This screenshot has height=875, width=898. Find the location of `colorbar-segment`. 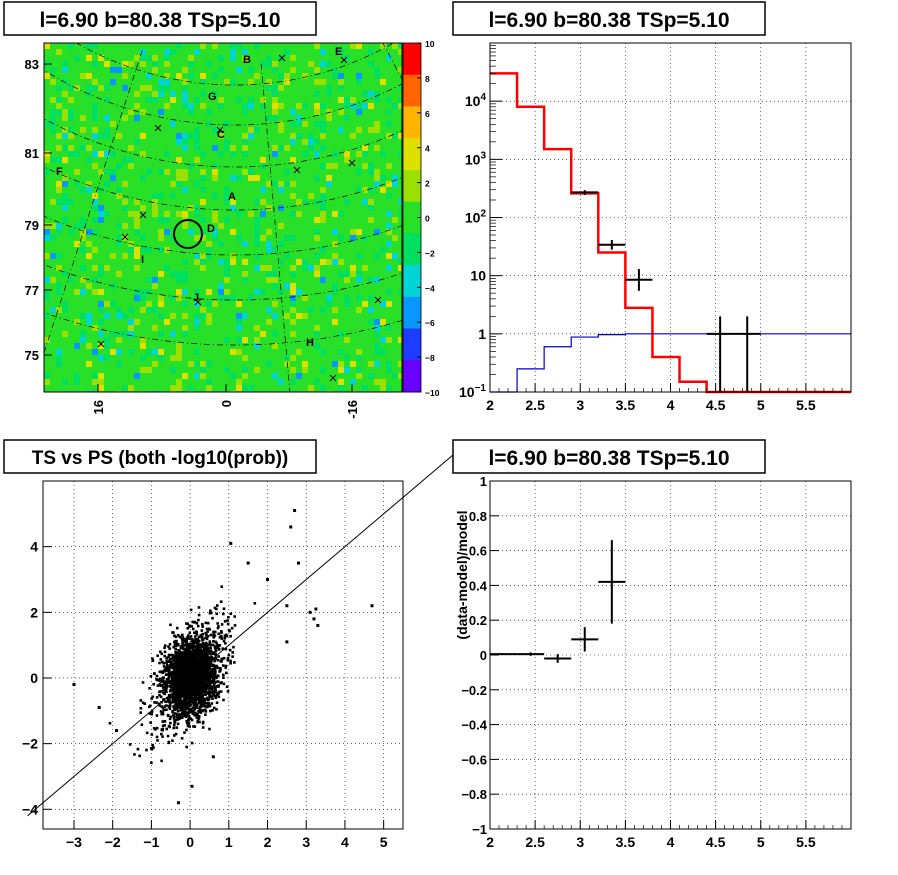

colorbar-segment is located at coordinates (412, 249).